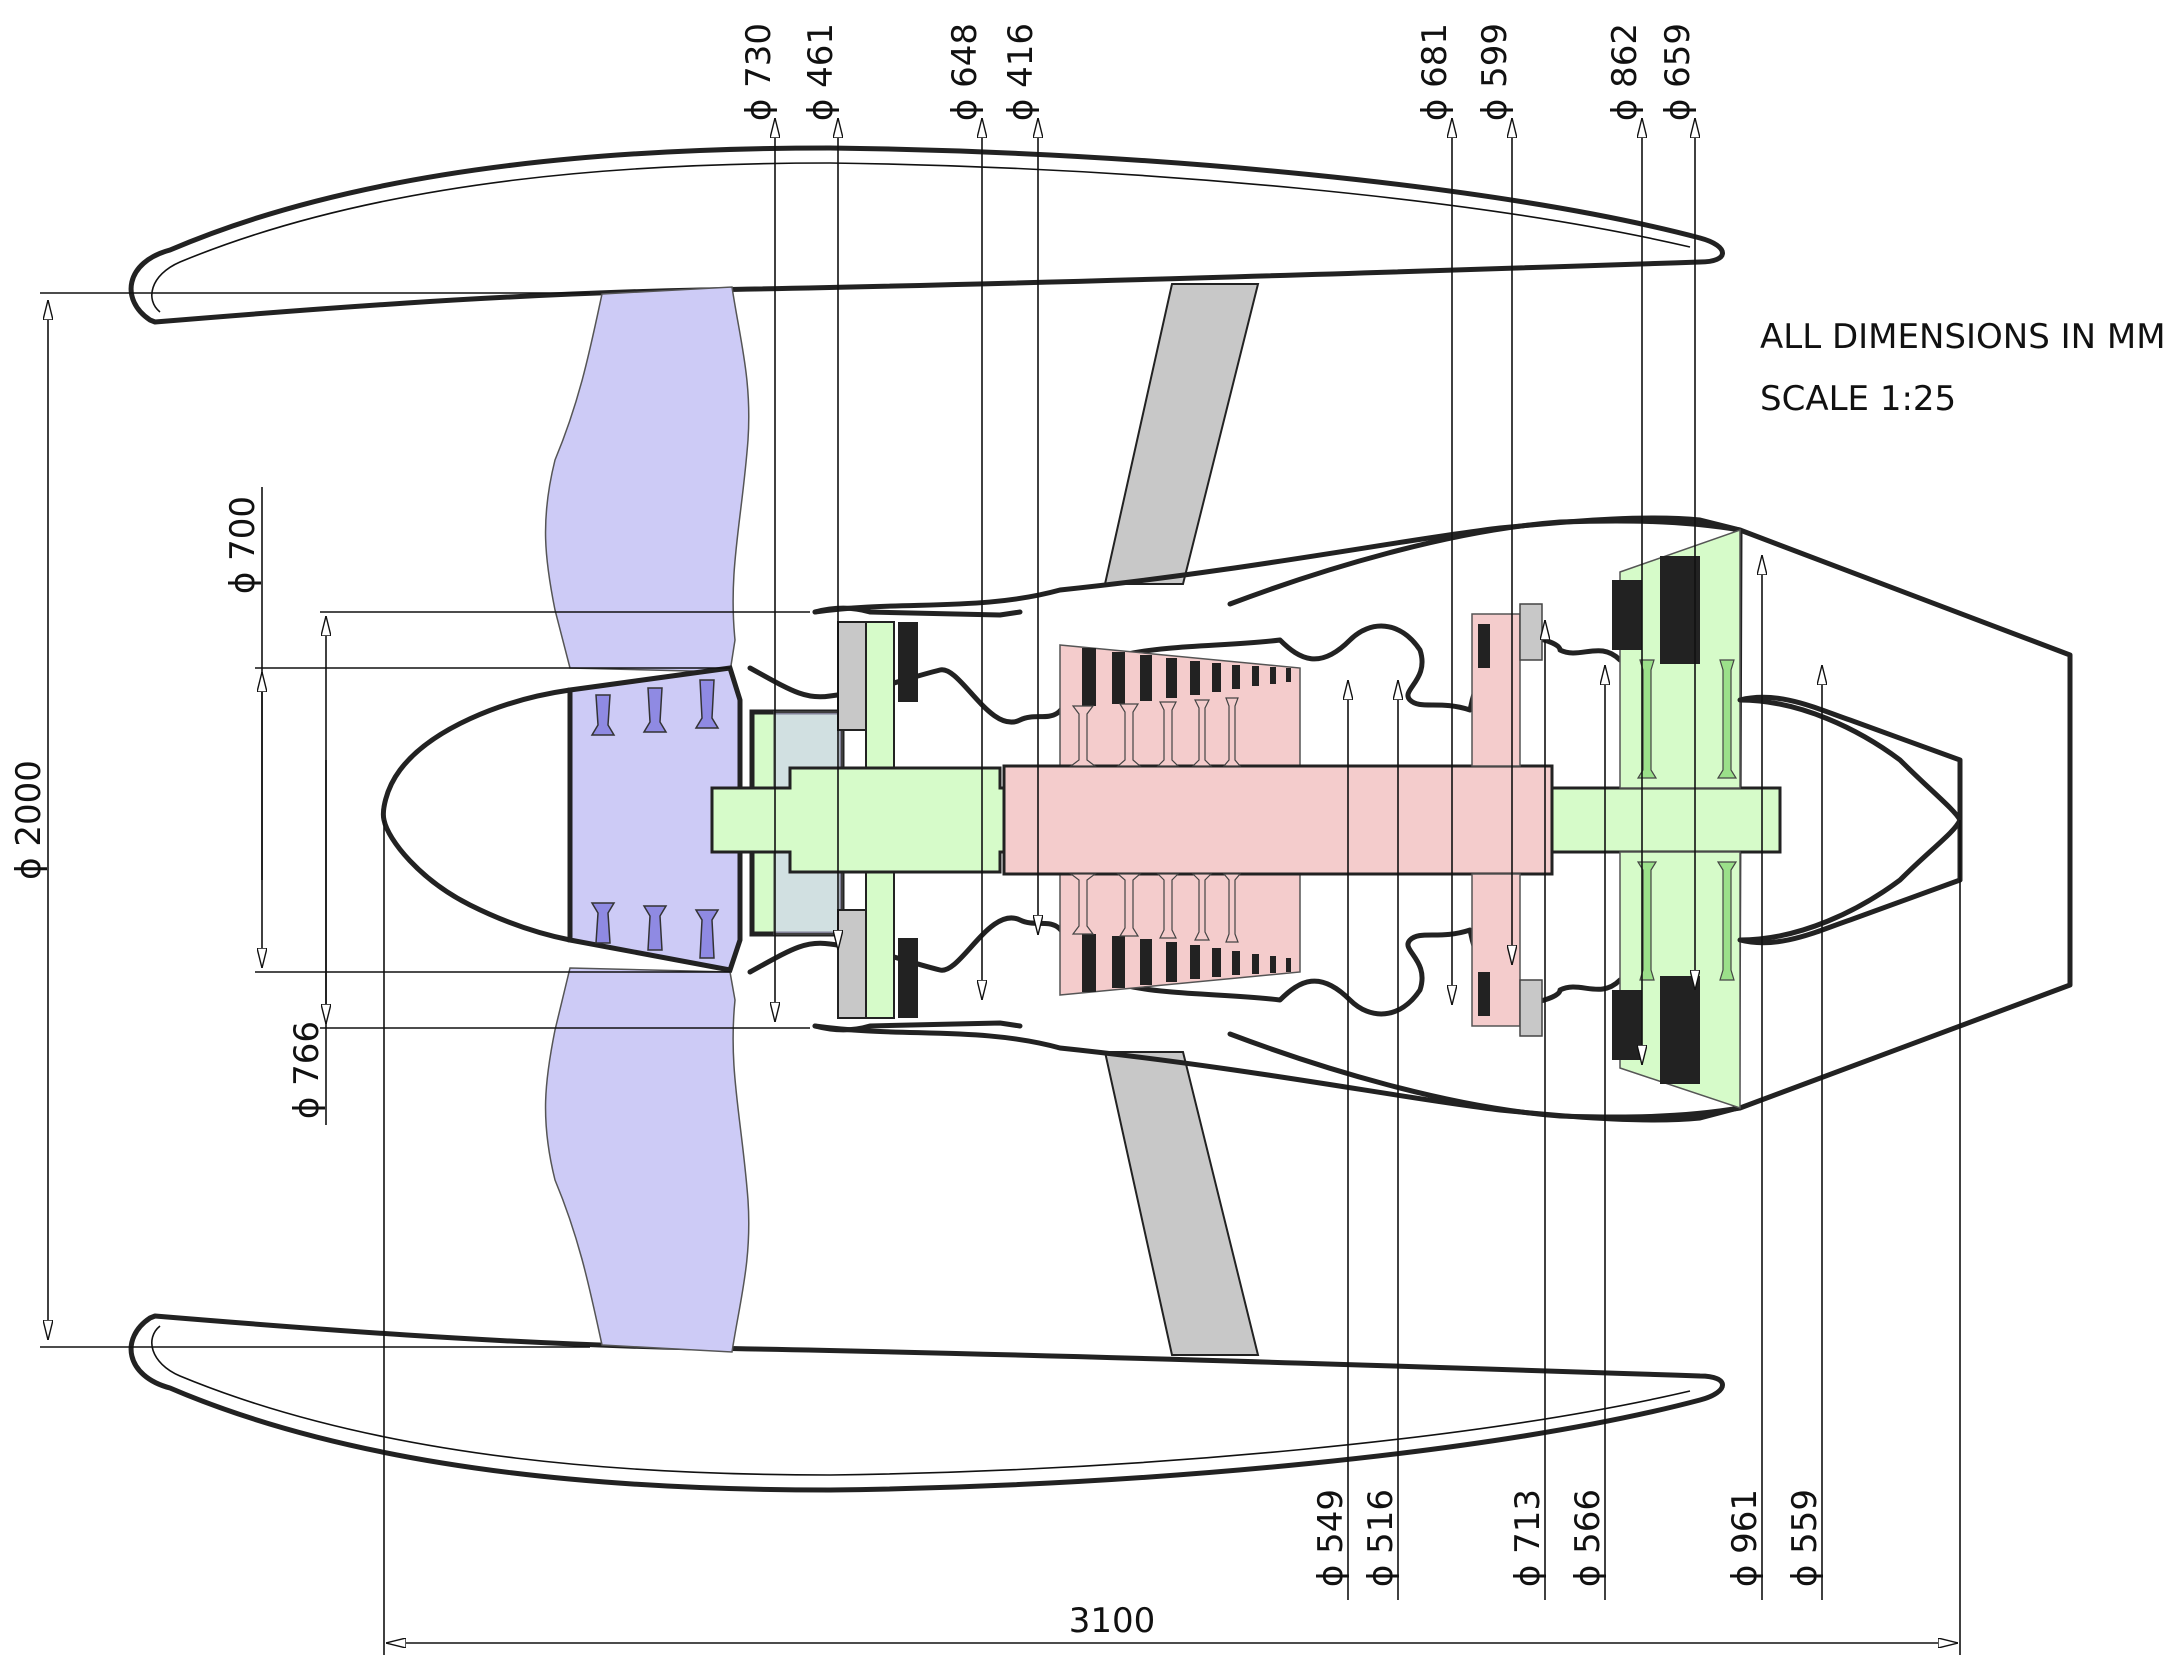 This screenshot has height=1671, width=2169. What do you see at coordinates (1627, 1025) in the screenshot?
I see `lp-turbine-black-l1` at bounding box center [1627, 1025].